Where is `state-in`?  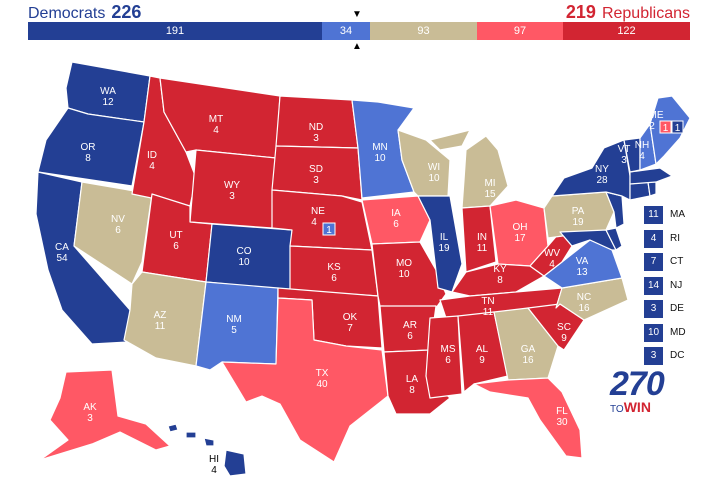
state-in is located at coordinates (479, 239).